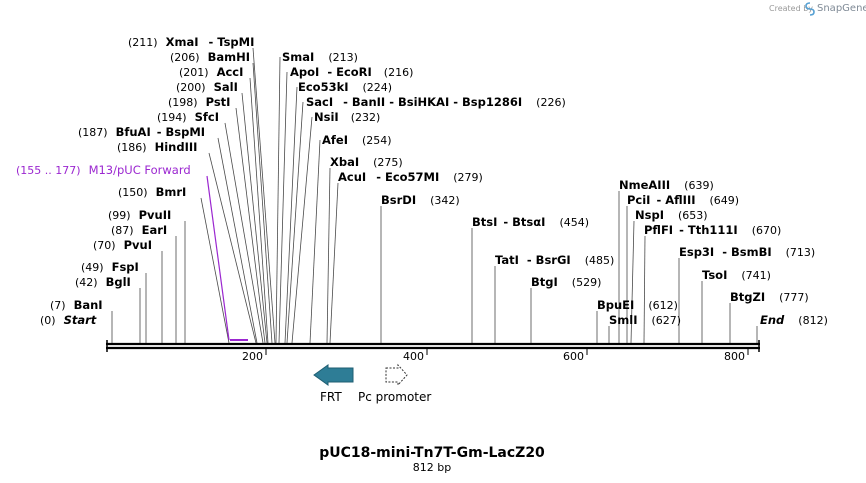 The image size is (866, 483). I want to click on connector-nsii, so click(302, 230).